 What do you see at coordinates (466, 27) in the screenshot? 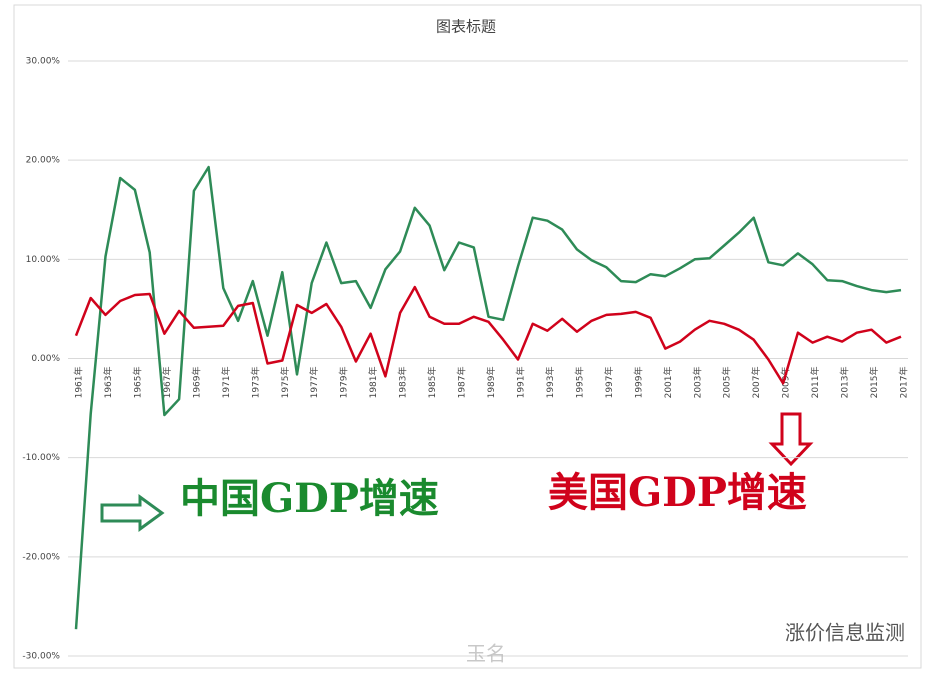
I see `chart-title: 图表标题` at bounding box center [466, 27].